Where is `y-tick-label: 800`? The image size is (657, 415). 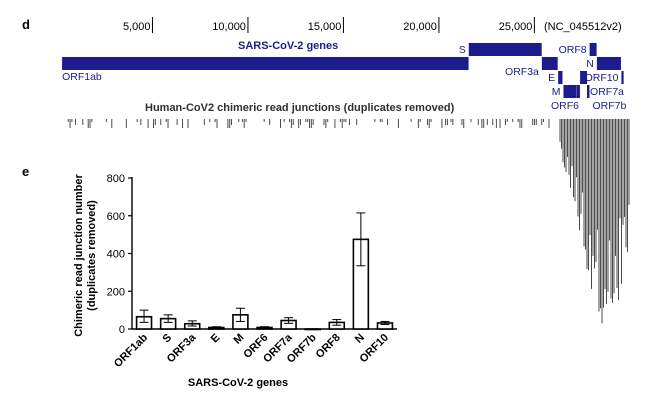
y-tick-label: 800 is located at coordinates (116, 179).